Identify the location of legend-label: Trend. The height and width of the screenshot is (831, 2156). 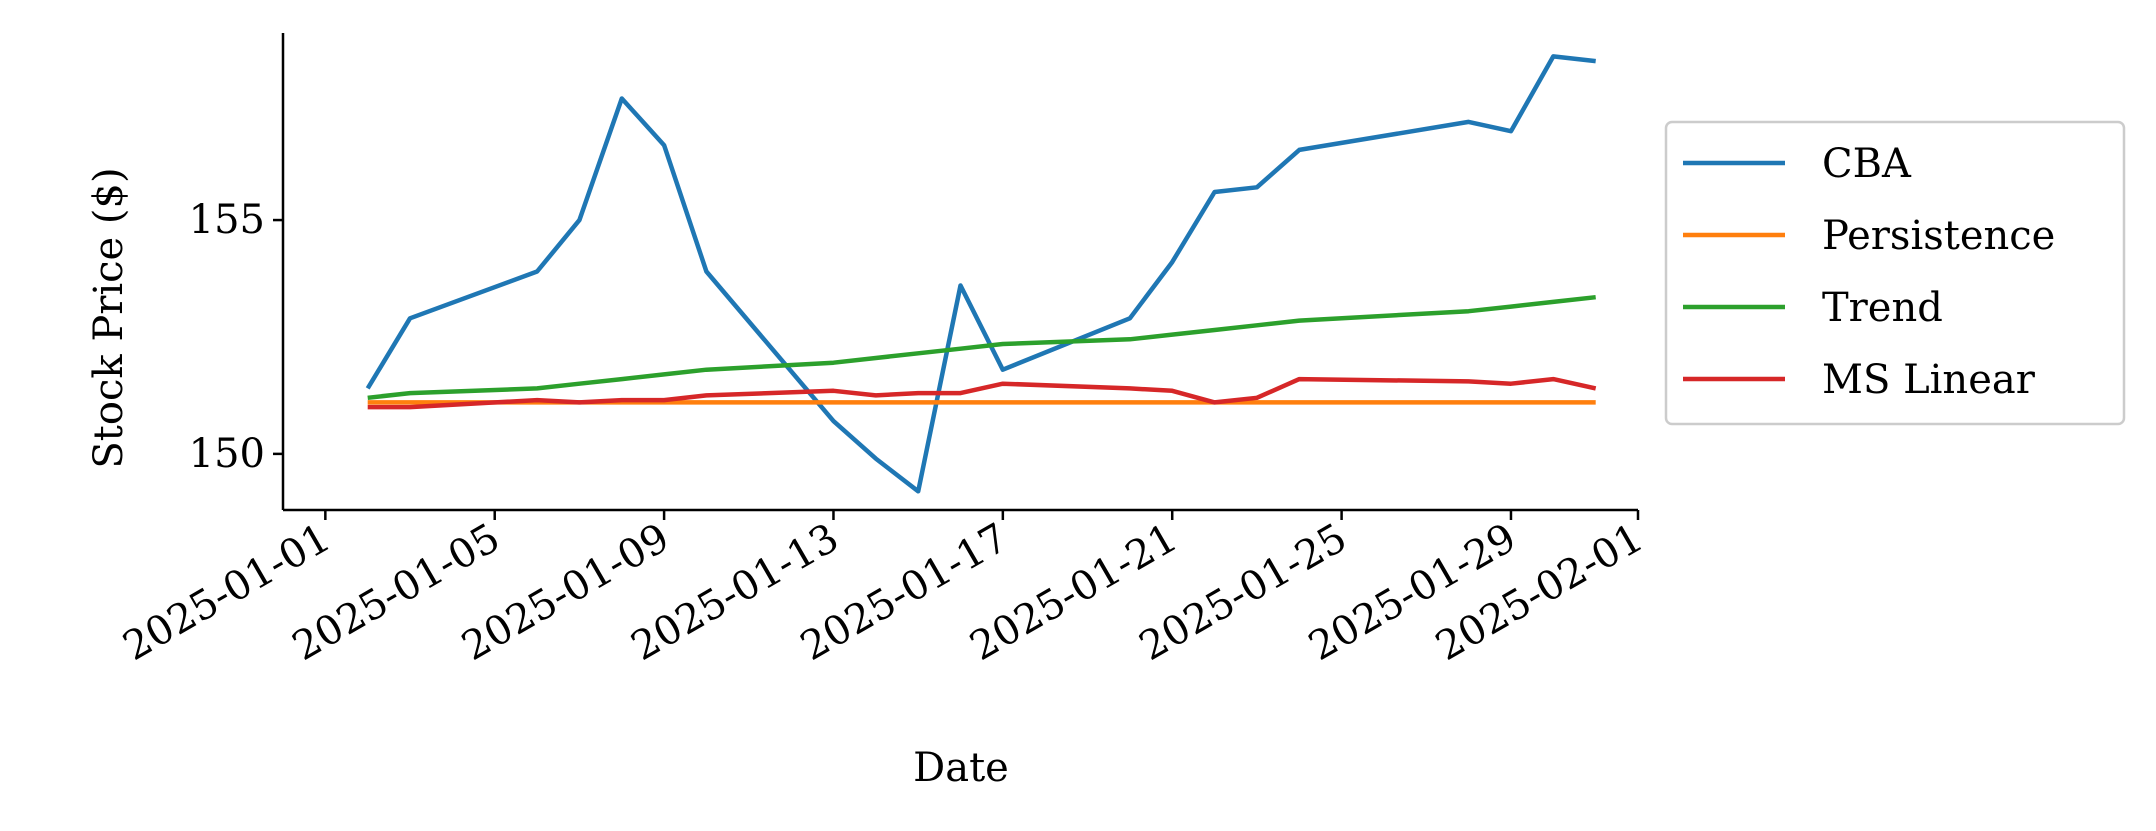
(1882, 308).